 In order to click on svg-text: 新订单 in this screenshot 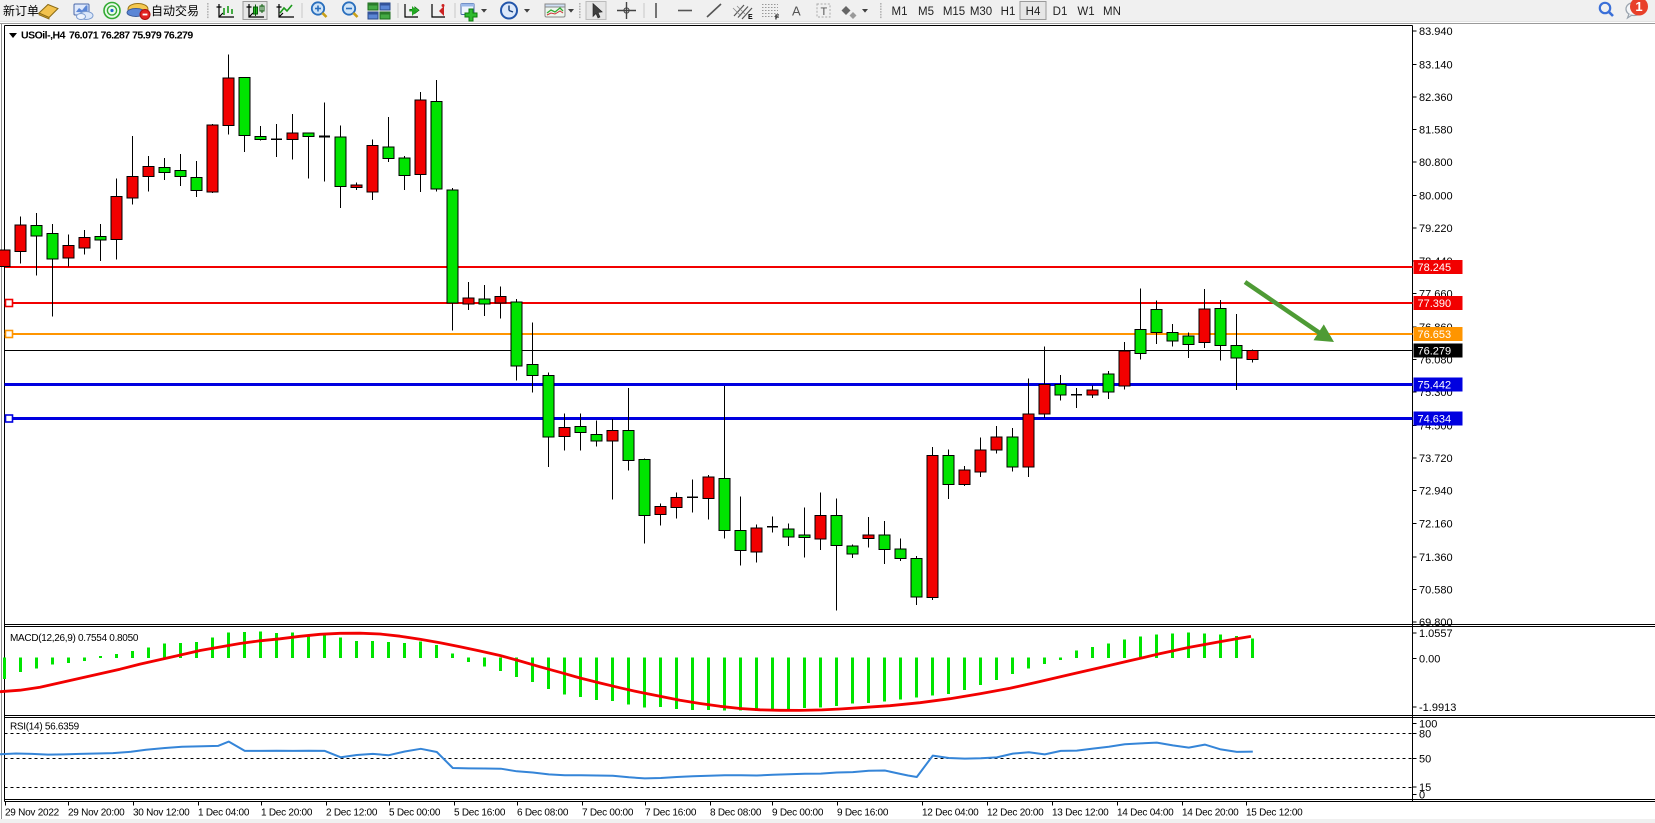, I will do `click(21, 10)`.